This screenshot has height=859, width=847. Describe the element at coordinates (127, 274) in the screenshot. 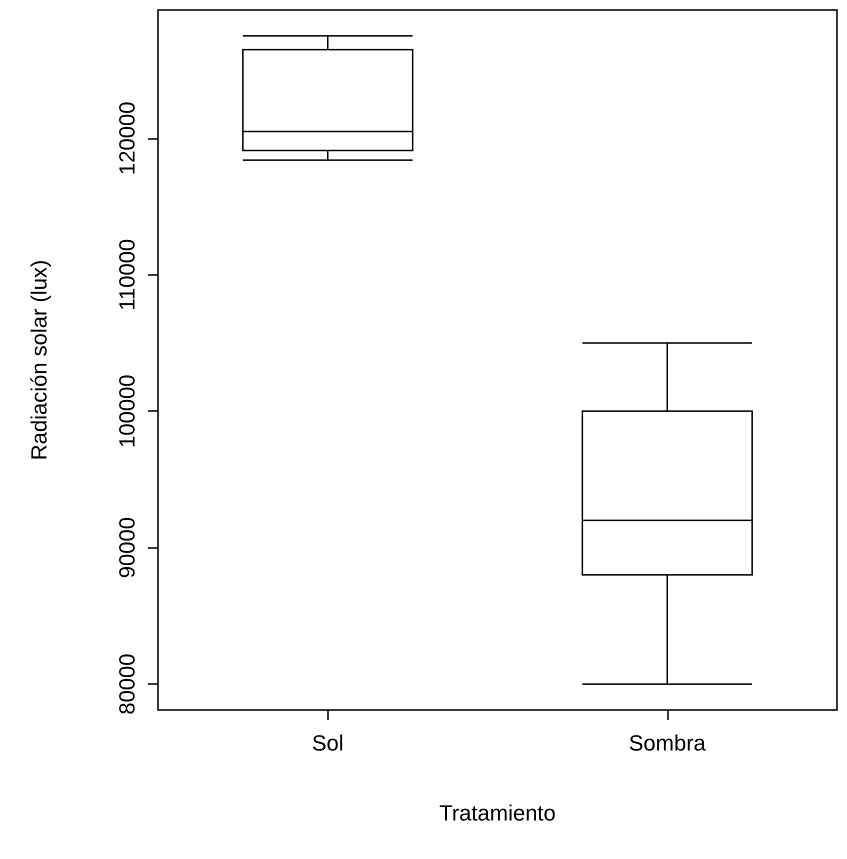

I see `y-tick-label: 110000` at that location.